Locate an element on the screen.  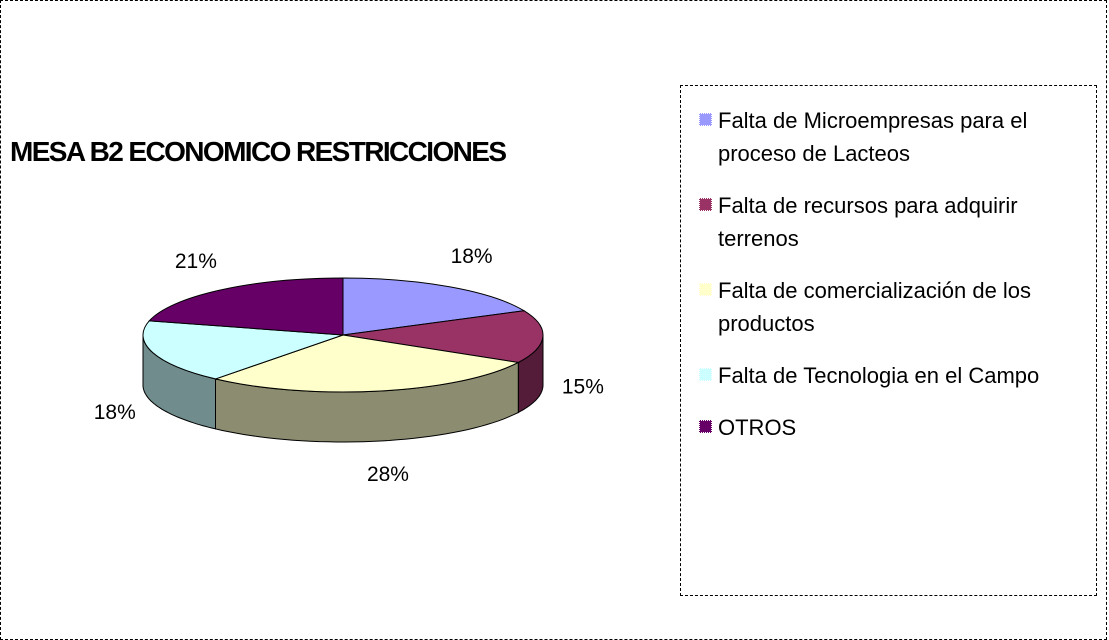
chart-title: MESA B2 ECONOMICO RESTRICCIONES is located at coordinates (258, 151).